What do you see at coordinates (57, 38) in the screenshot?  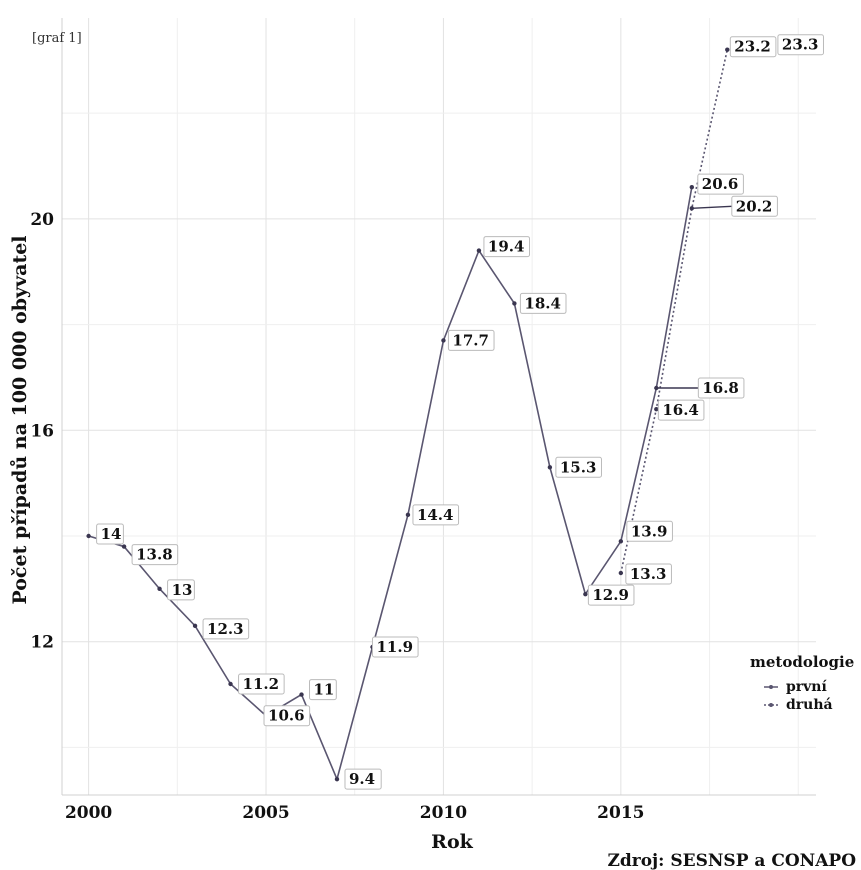 I see `chart-tag: [graf 1]` at bounding box center [57, 38].